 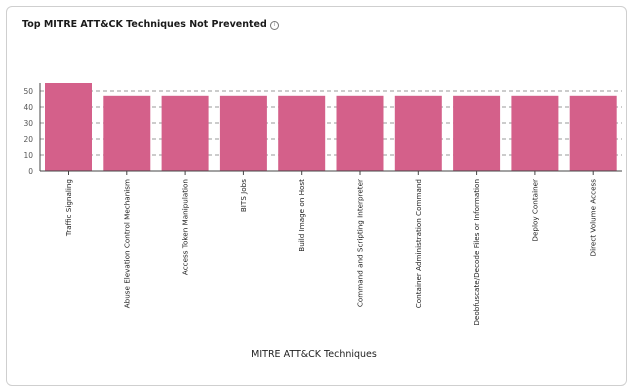 I want to click on y-tick-label: 50, so click(x=28, y=91).